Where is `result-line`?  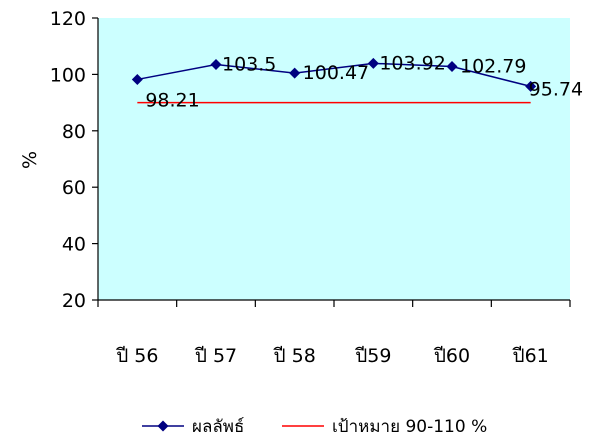
result-line is located at coordinates (334, 75).